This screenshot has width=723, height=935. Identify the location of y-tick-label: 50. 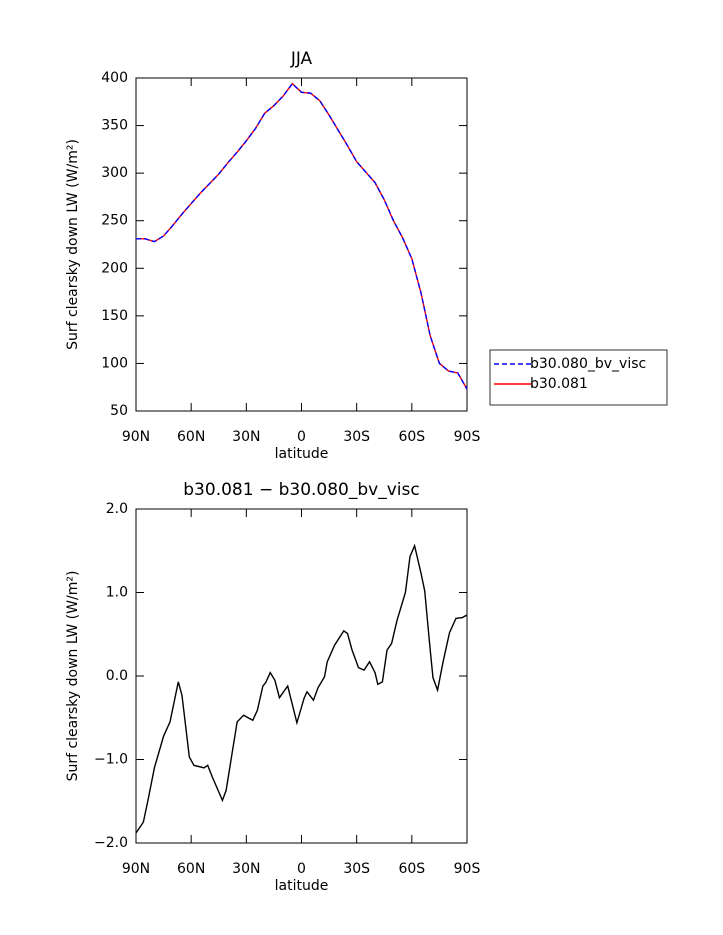
(119, 411).